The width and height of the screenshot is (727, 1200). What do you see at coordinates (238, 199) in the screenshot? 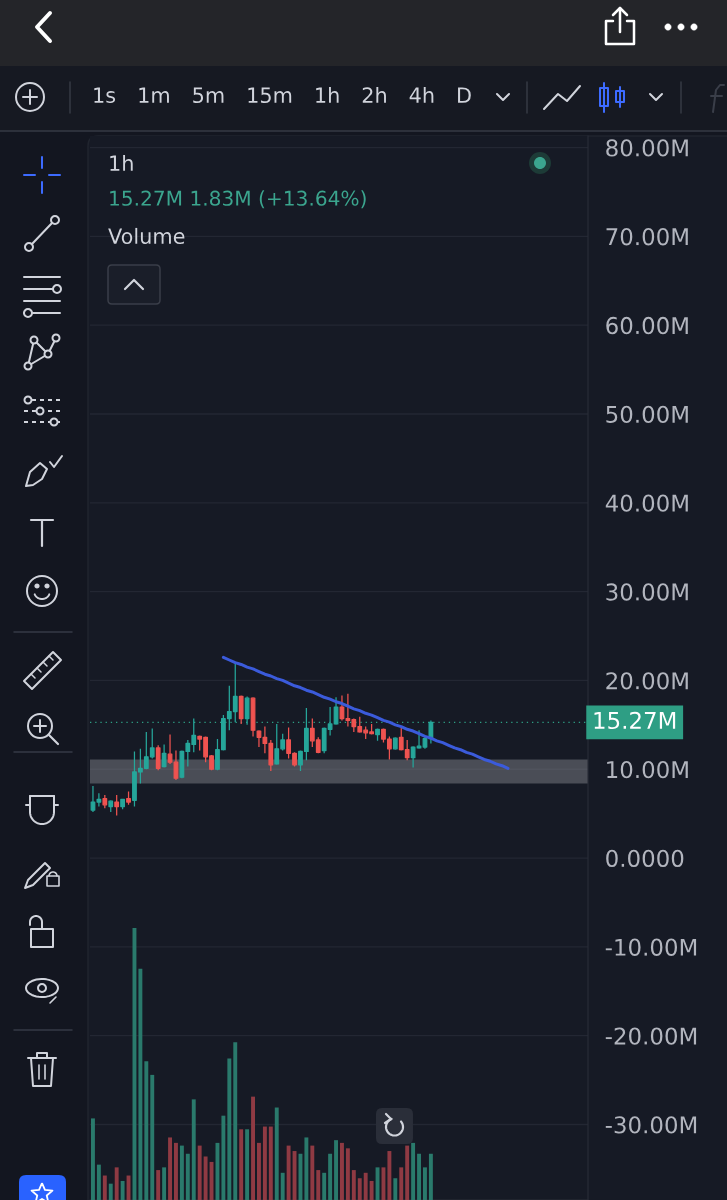
I see `text: 15.27M 1.83M (+13.64%)` at bounding box center [238, 199].